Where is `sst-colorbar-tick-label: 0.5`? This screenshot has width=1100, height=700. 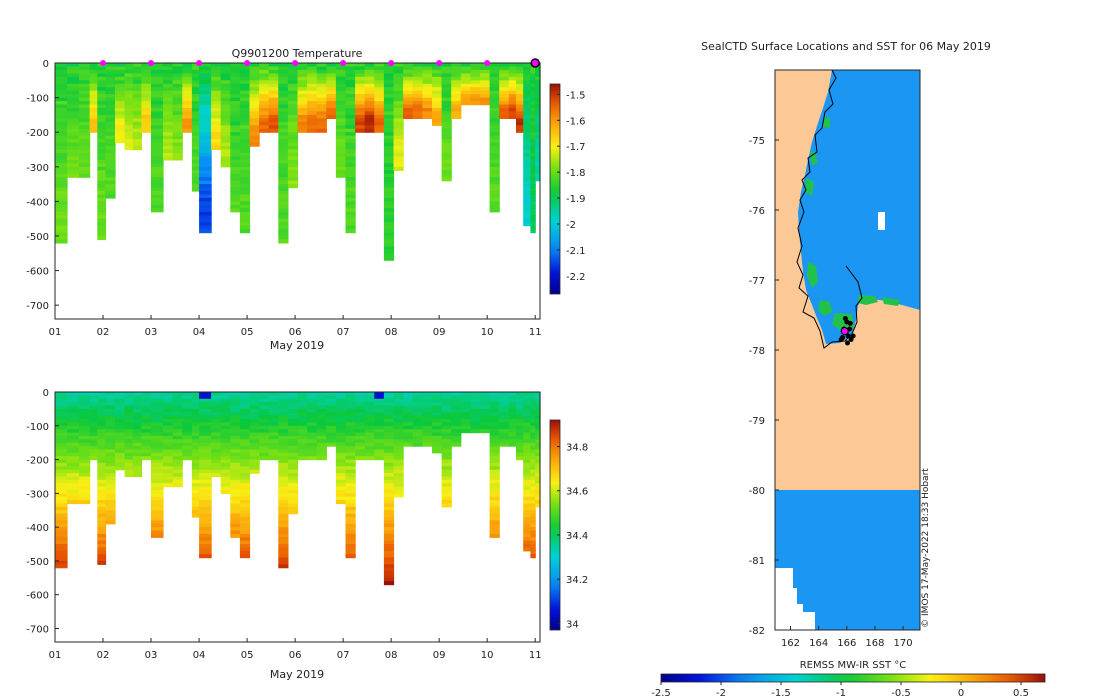
sst-colorbar-tick-label: 0.5 is located at coordinates (1021, 693).